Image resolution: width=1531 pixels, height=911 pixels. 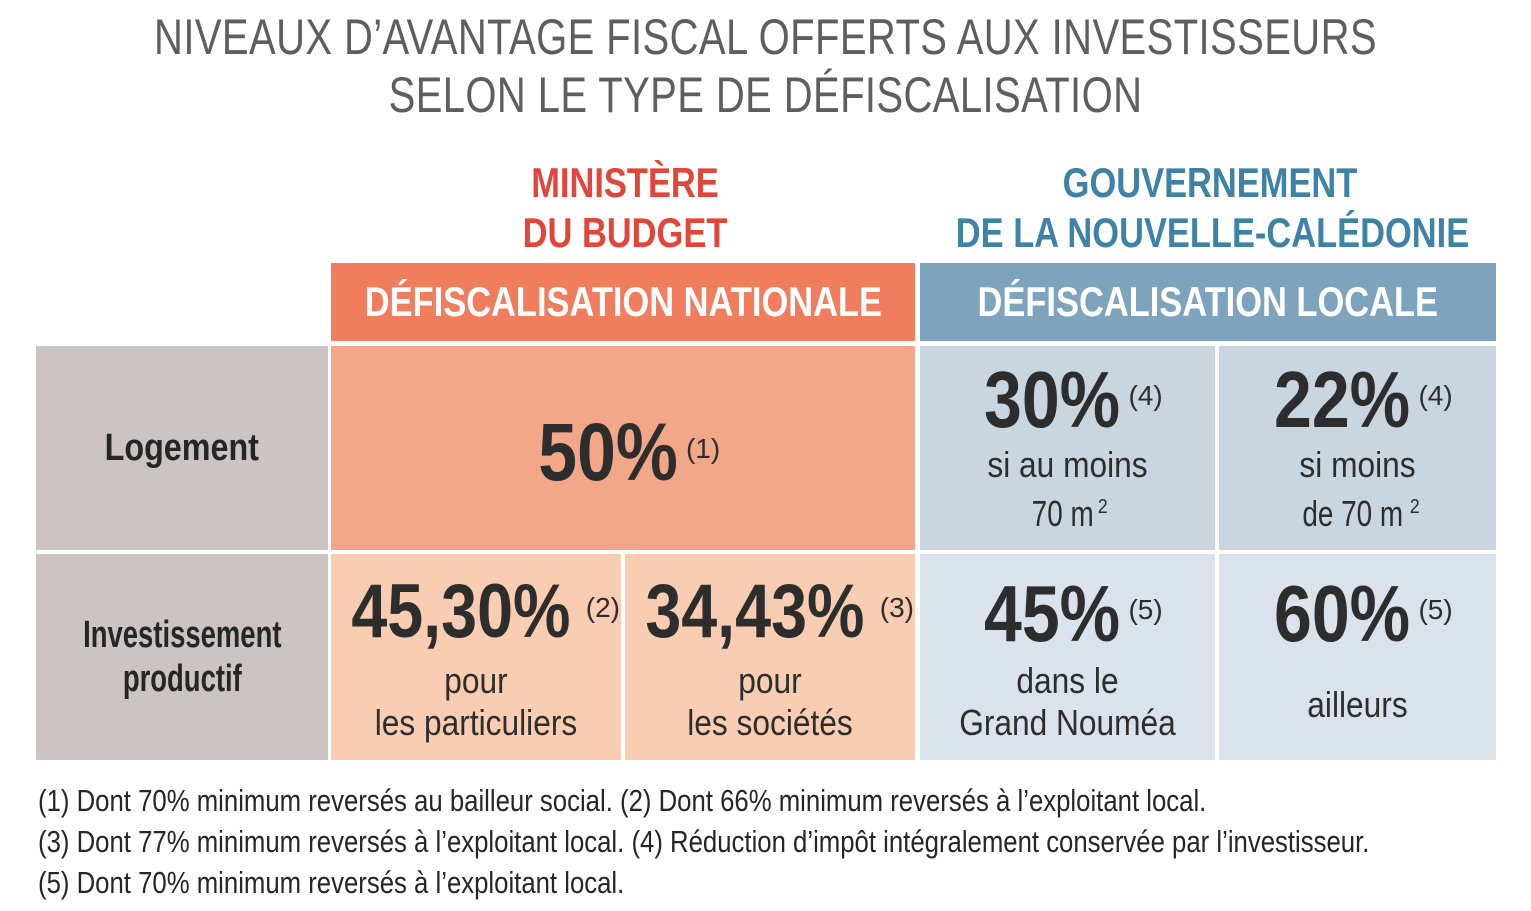 What do you see at coordinates (1342, 399) in the screenshot?
I see `value-logement-local-2-number: 22%` at bounding box center [1342, 399].